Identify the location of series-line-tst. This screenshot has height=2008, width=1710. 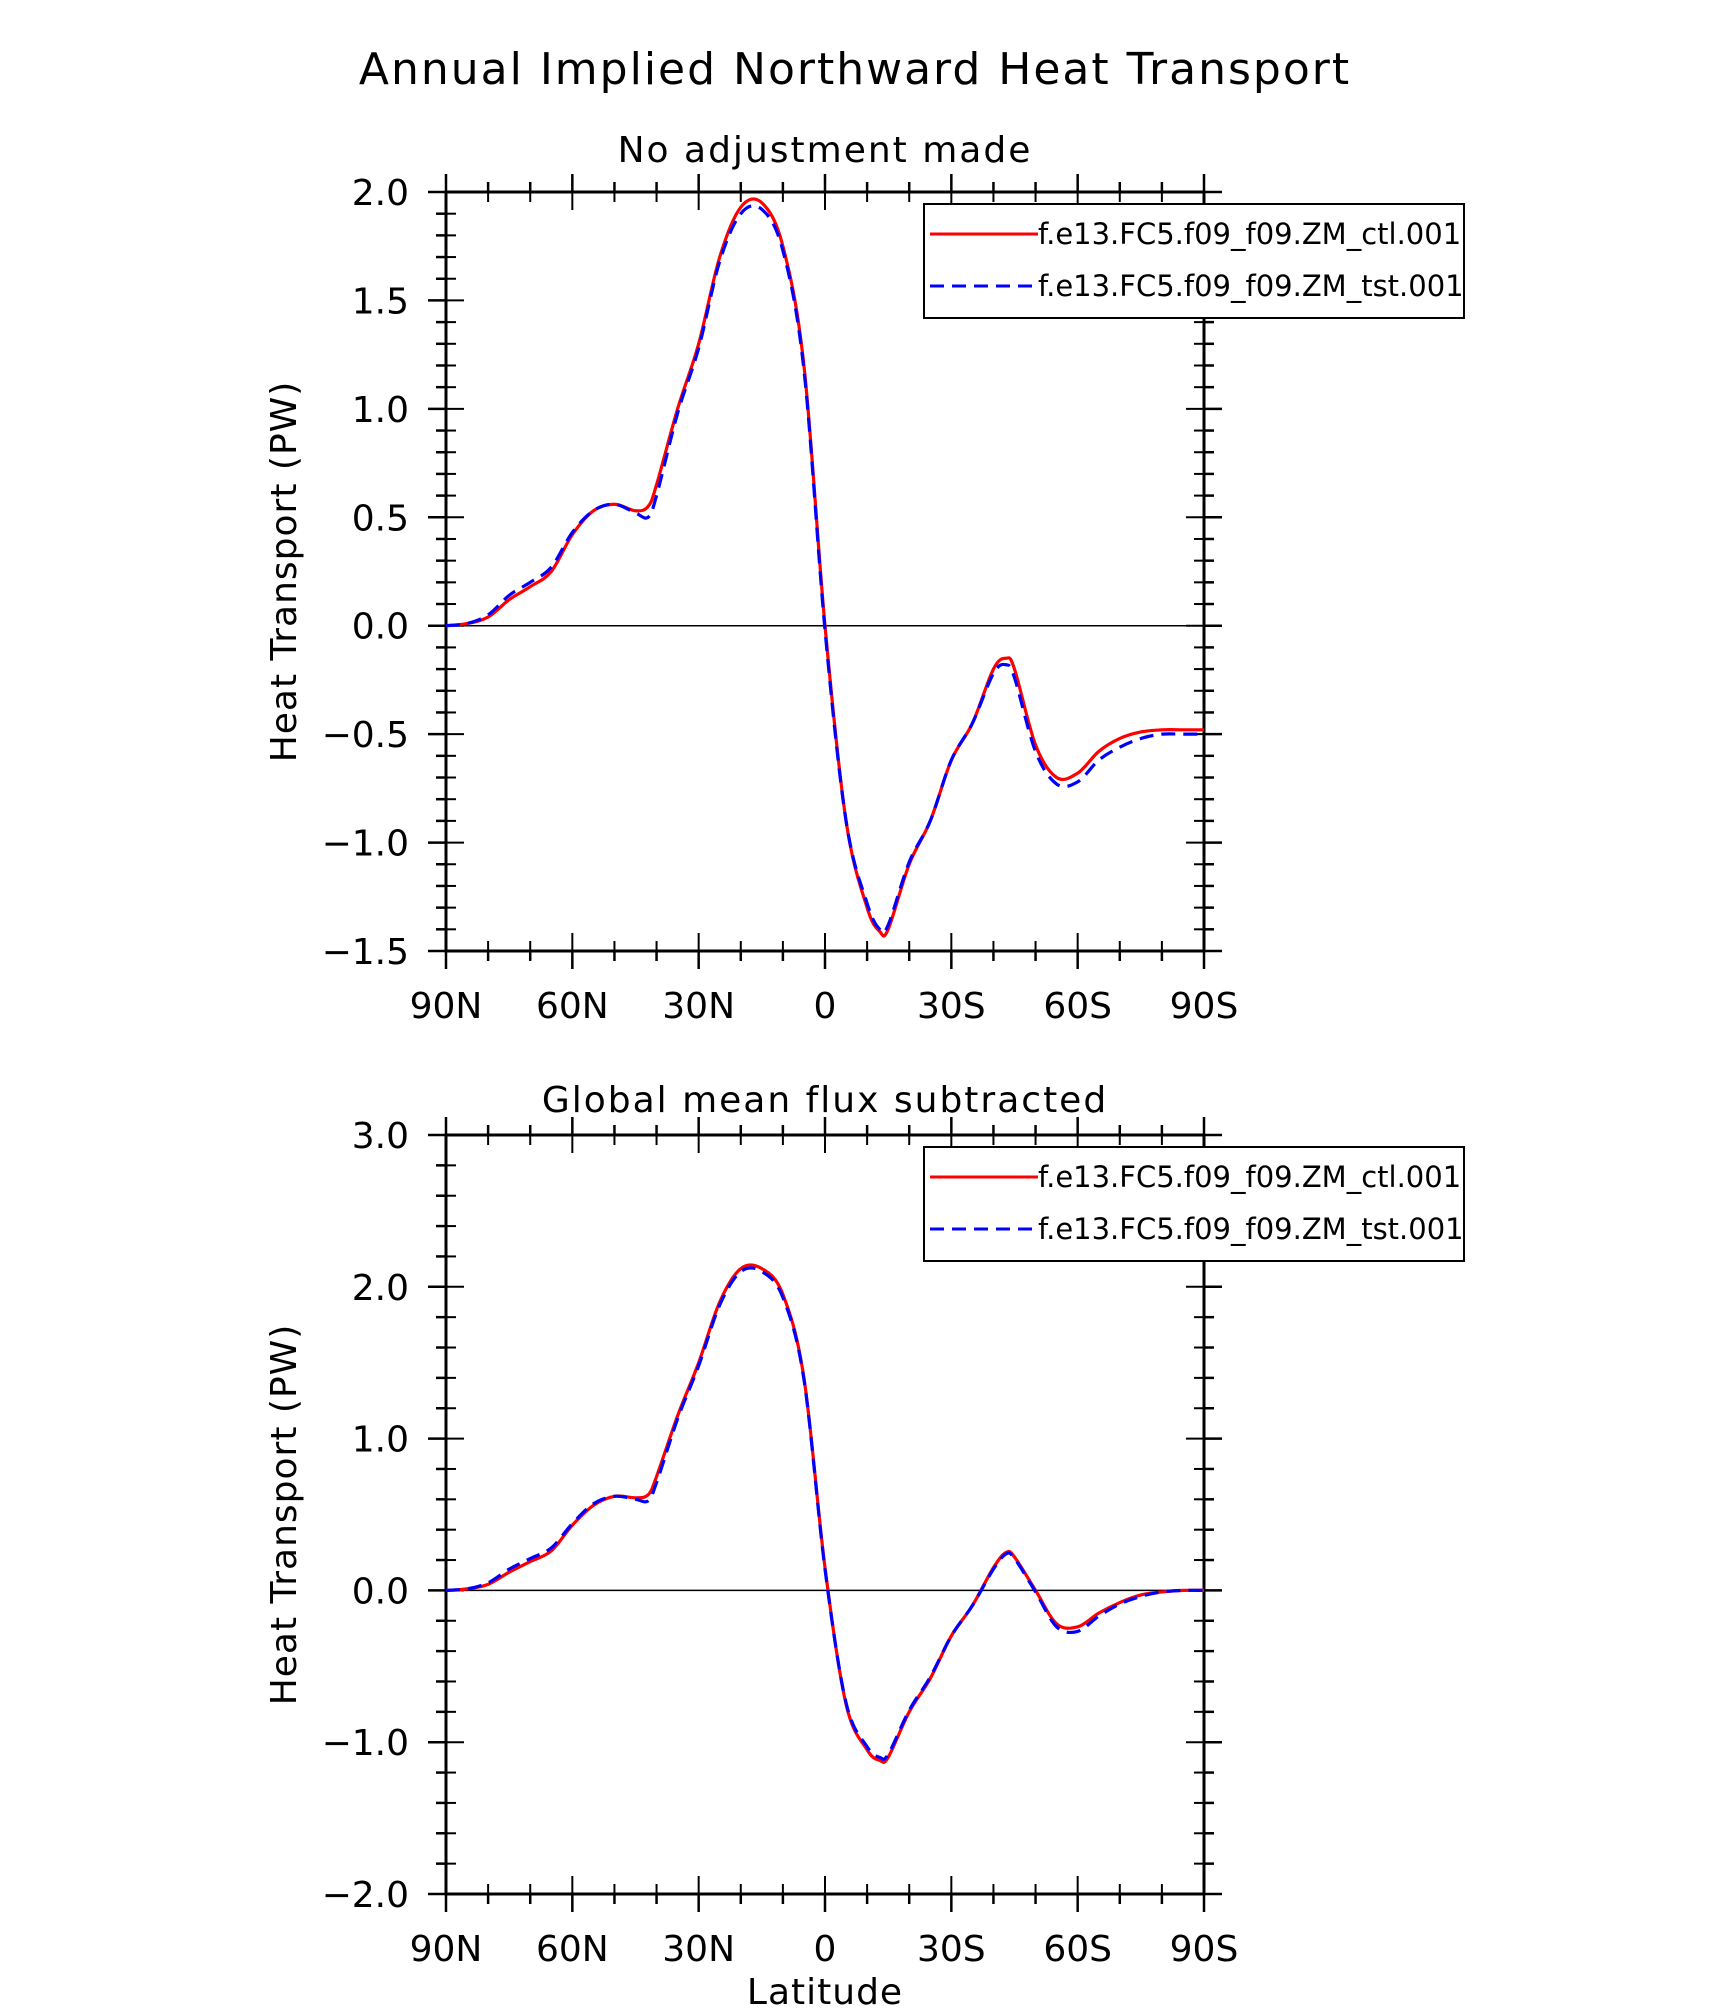
(825, 1513).